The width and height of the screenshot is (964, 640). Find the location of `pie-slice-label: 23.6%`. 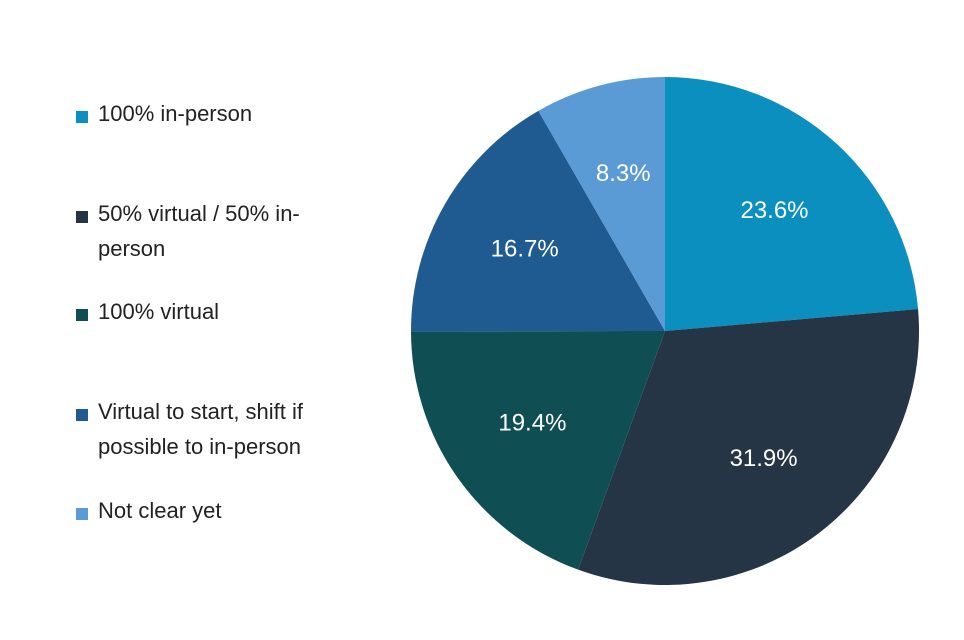

pie-slice-label: 23.6% is located at coordinates (774, 210).